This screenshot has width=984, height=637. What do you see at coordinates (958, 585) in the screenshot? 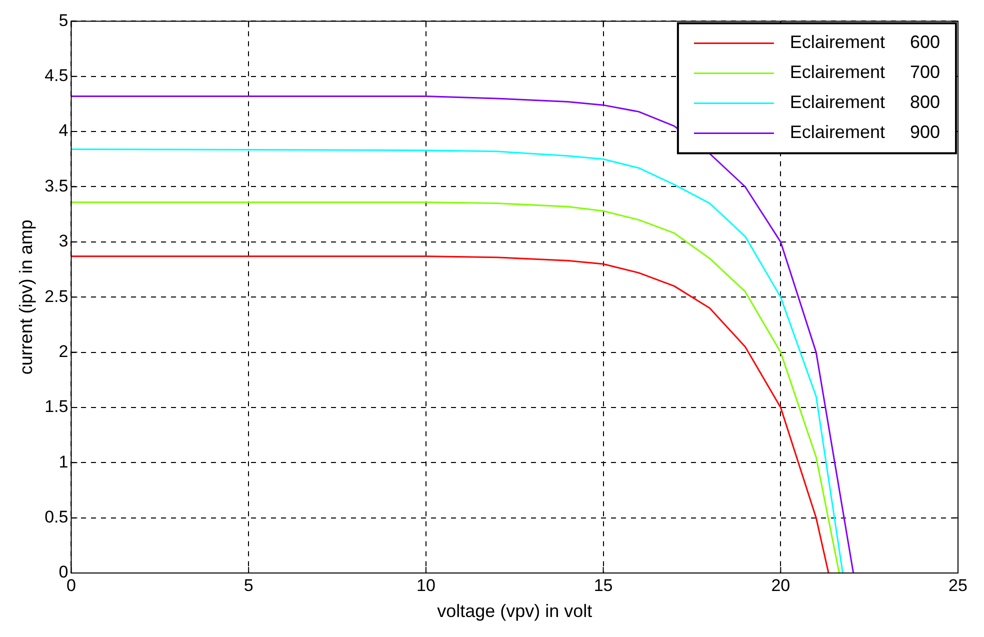
I see `x-tick-label: 25` at bounding box center [958, 585].